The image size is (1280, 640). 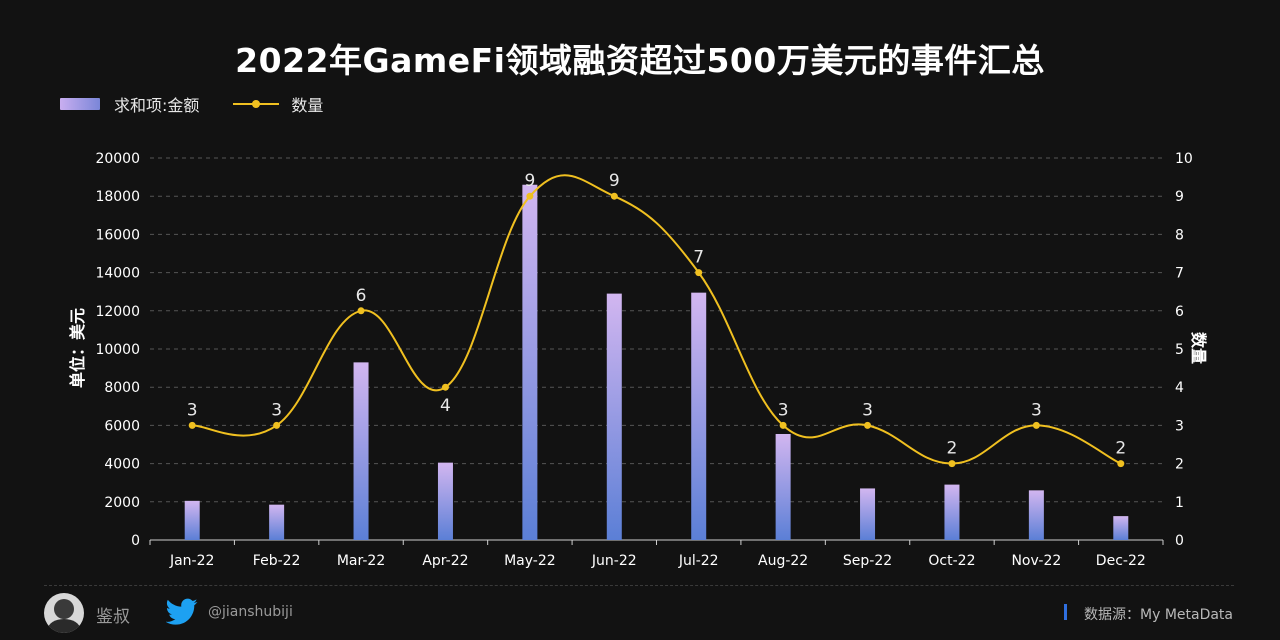 What do you see at coordinates (1179, 541) in the screenshot?
I see `y2-tick-label: 0` at bounding box center [1179, 541].